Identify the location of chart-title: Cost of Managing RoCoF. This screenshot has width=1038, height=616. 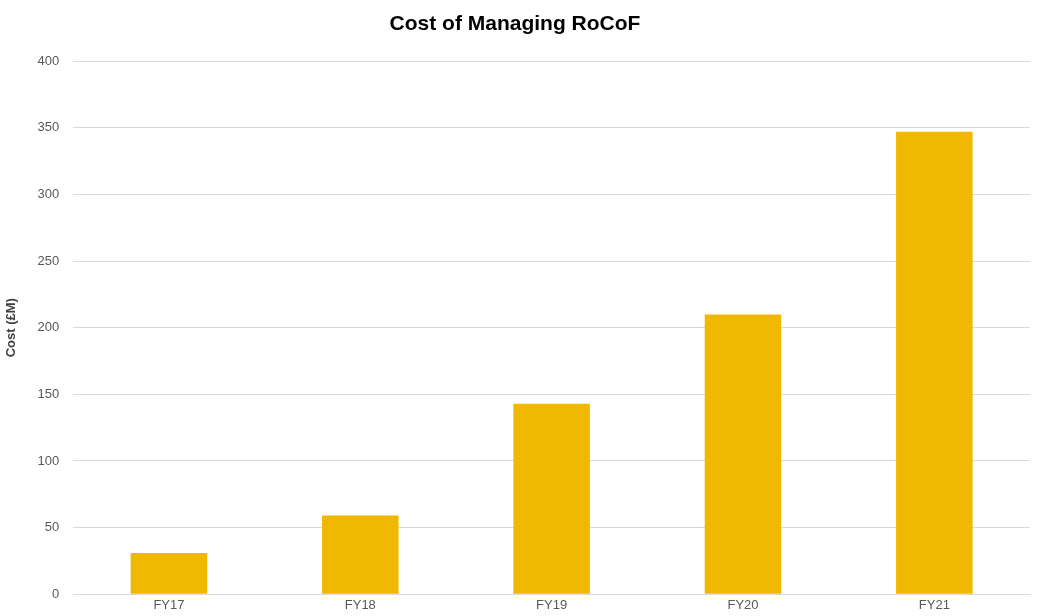
(515, 23).